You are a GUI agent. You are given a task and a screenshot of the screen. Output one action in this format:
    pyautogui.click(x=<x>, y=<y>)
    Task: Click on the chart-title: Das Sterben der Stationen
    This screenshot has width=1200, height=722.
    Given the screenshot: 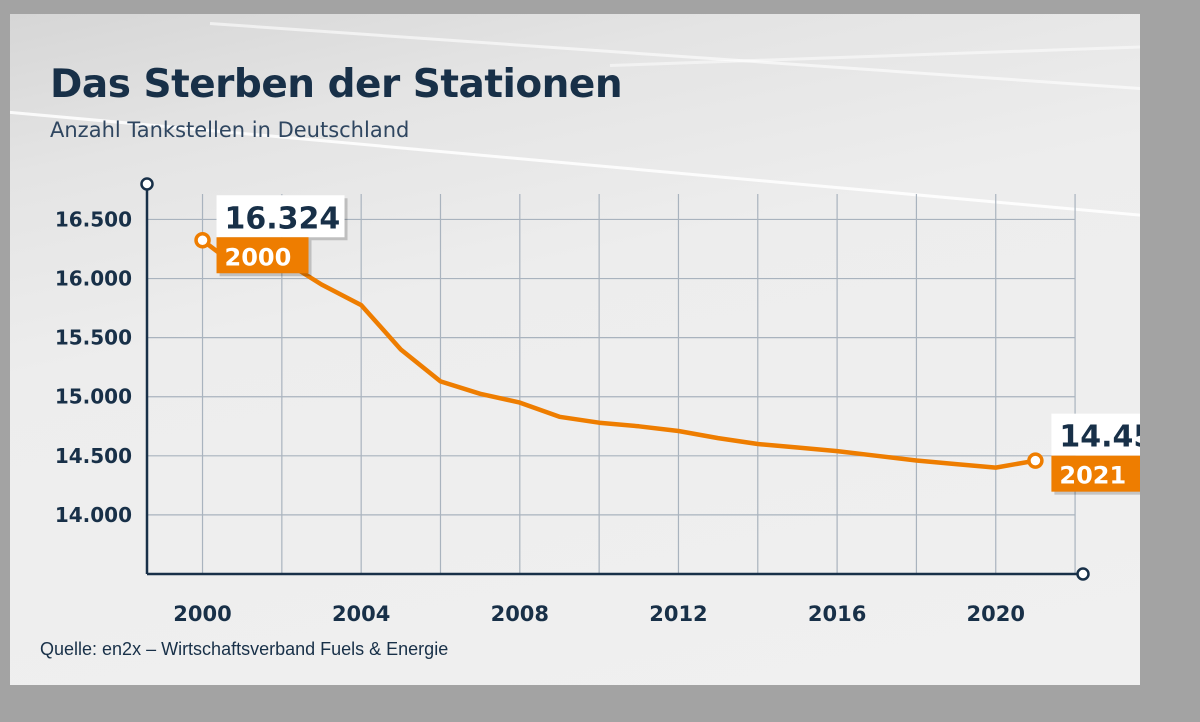 What is the action you would take?
    pyautogui.click(x=336, y=84)
    